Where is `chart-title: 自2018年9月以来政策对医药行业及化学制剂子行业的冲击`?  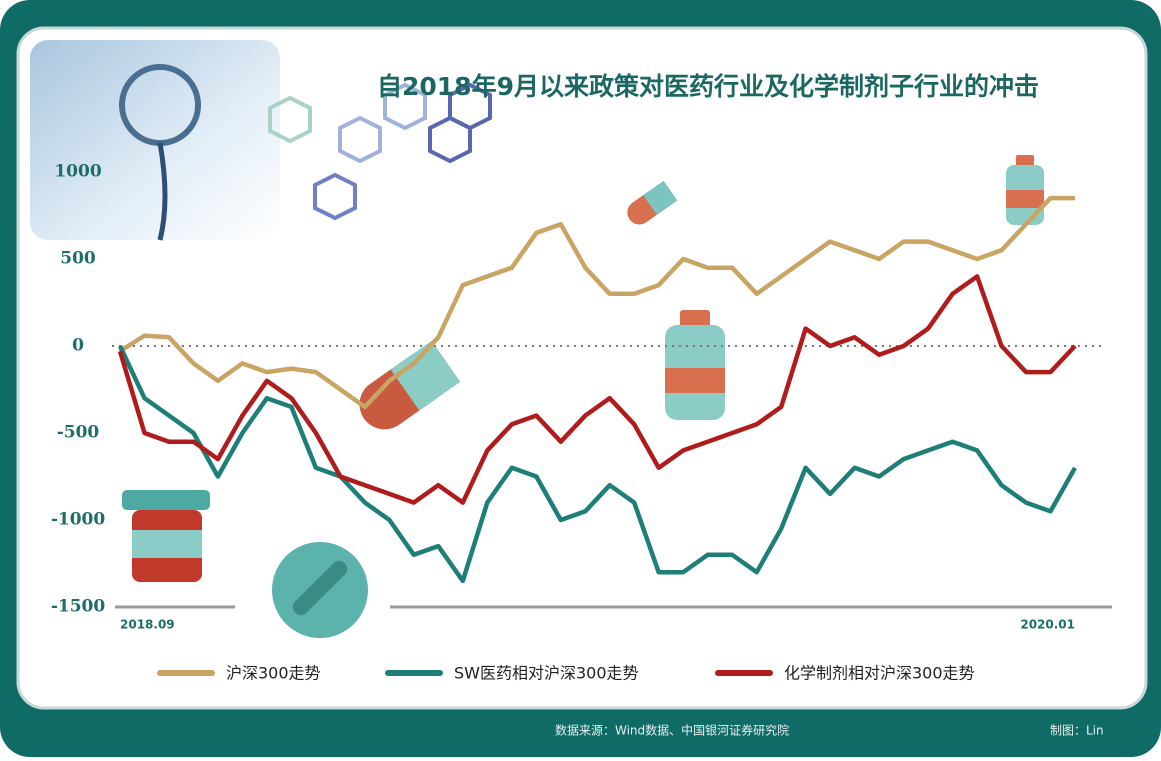 chart-title: 自2018年9月以来政策对医药行业及化学制剂子行业的冲击 is located at coordinates (708, 86).